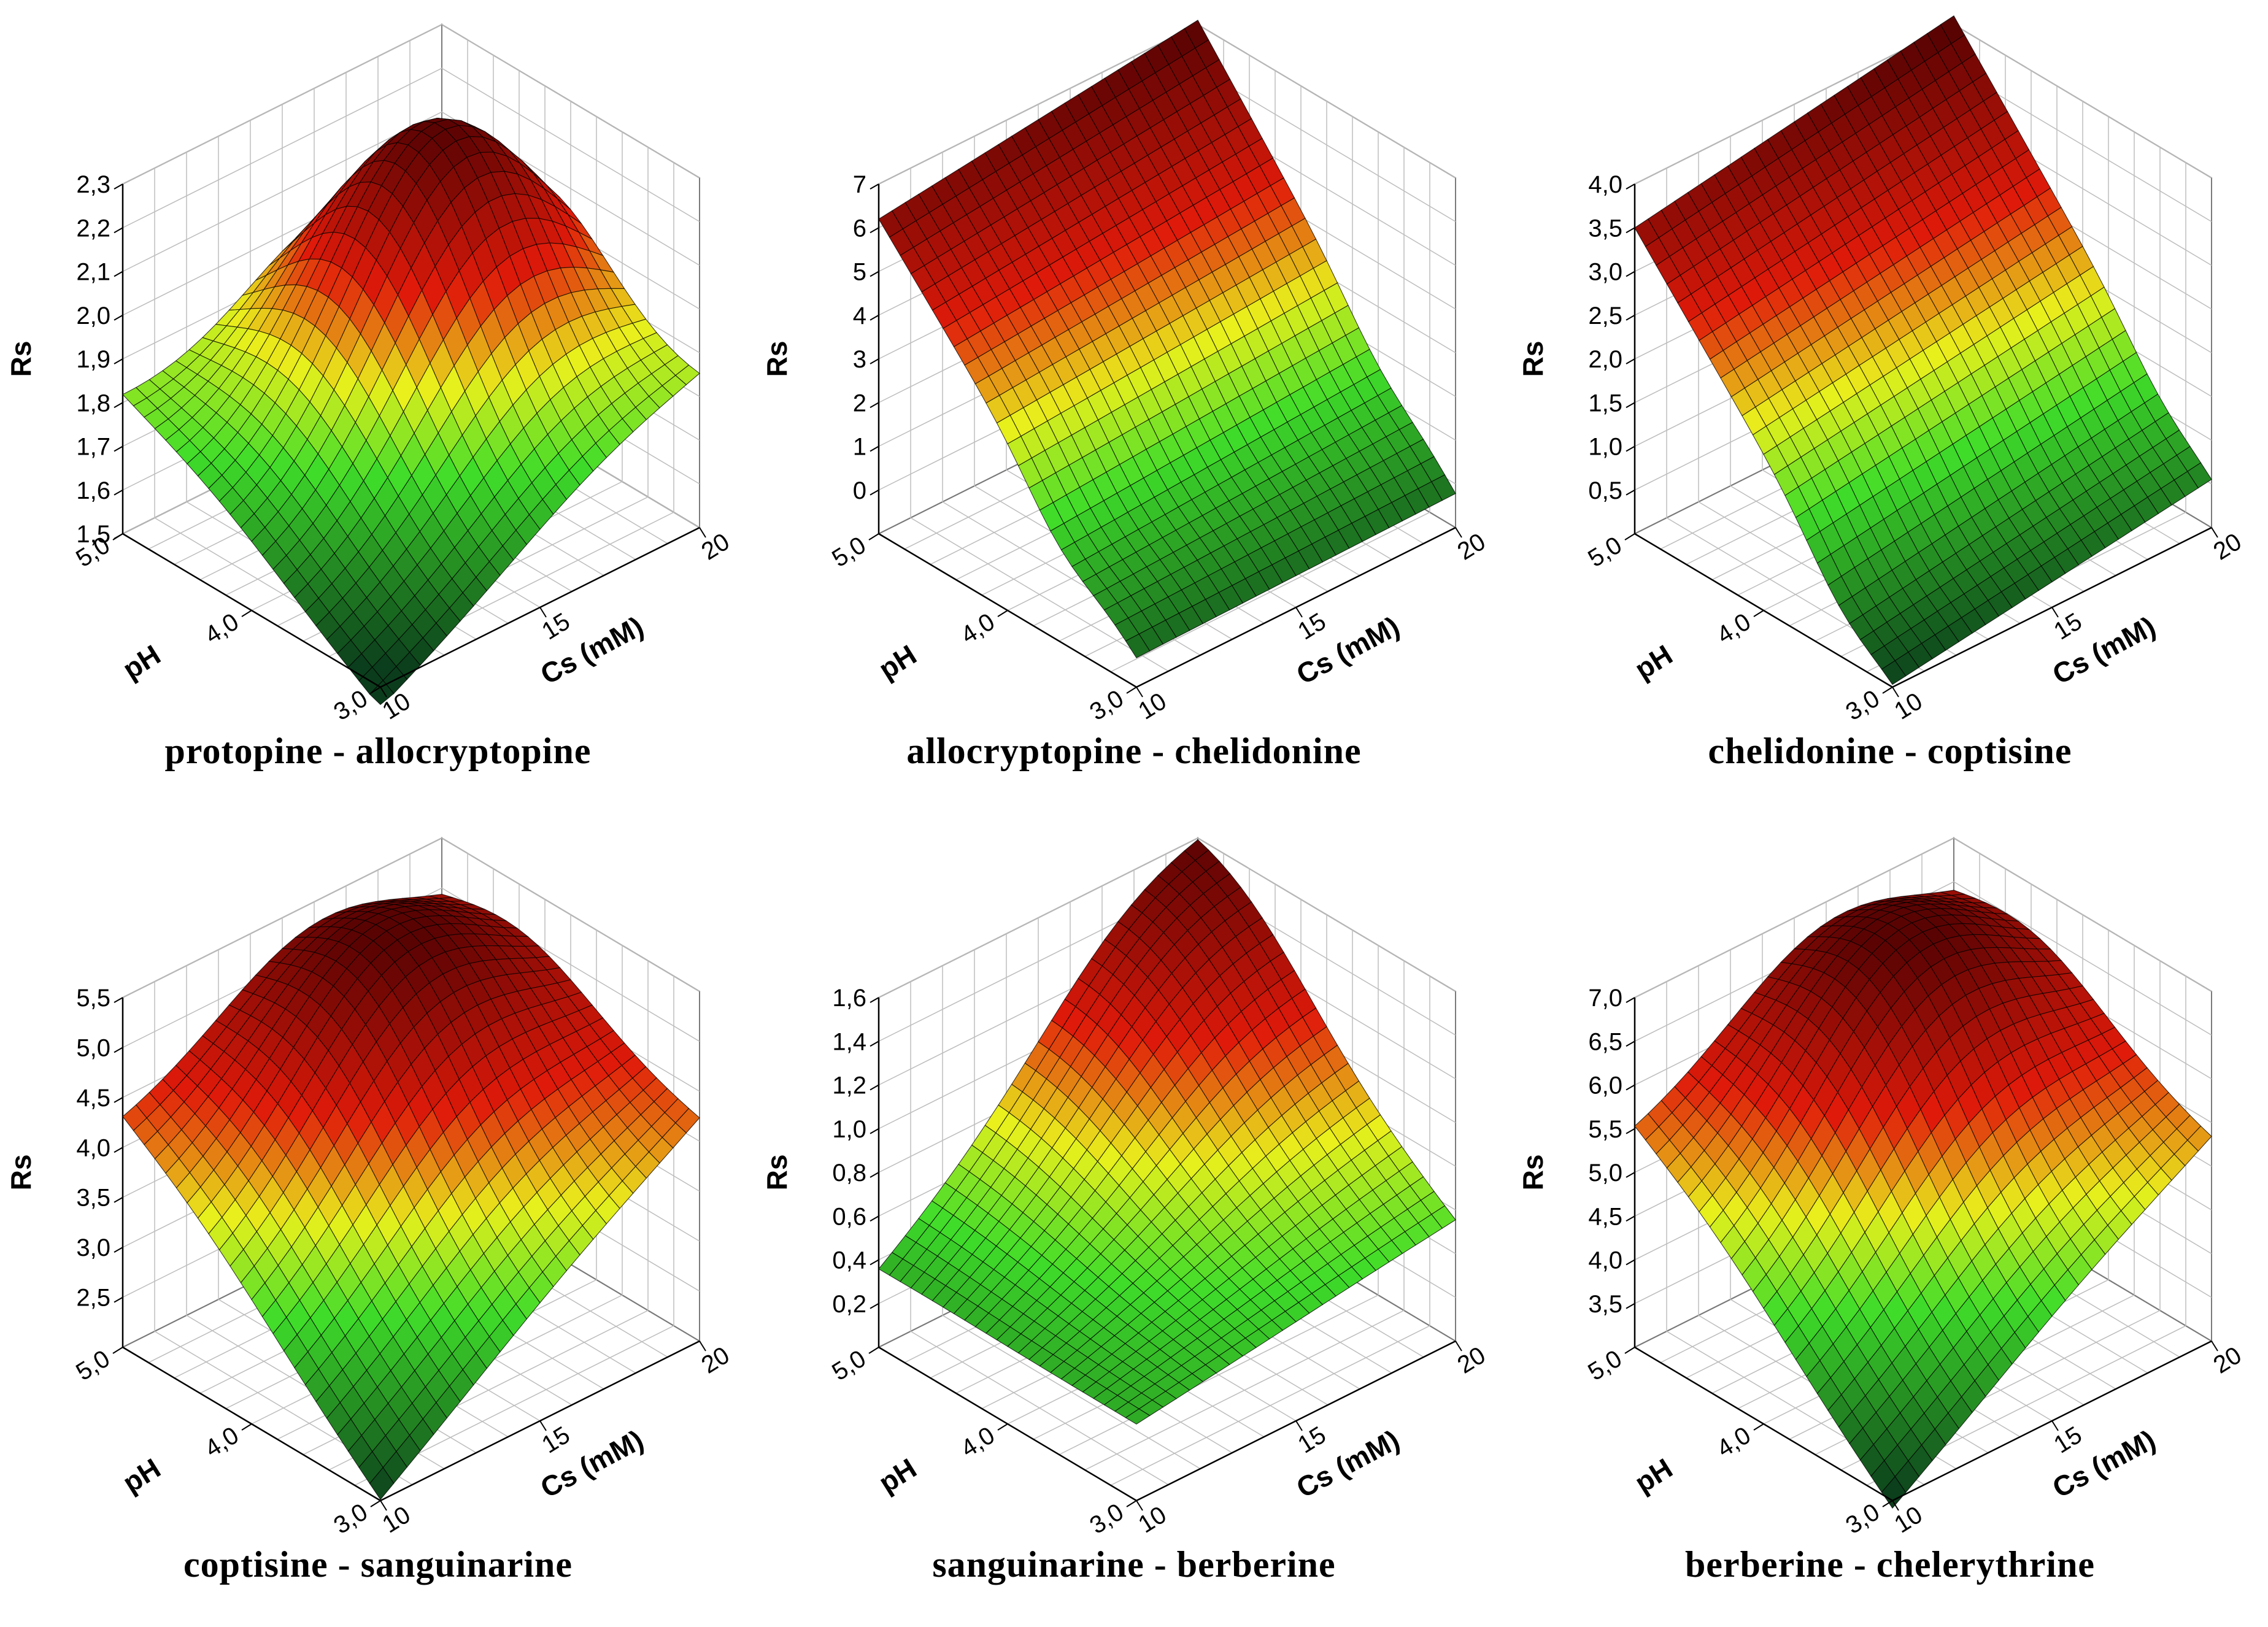 Image resolution: width=2268 pixels, height=1627 pixels. What do you see at coordinates (859, 360) in the screenshot?
I see `z-tick-label: 3` at bounding box center [859, 360].